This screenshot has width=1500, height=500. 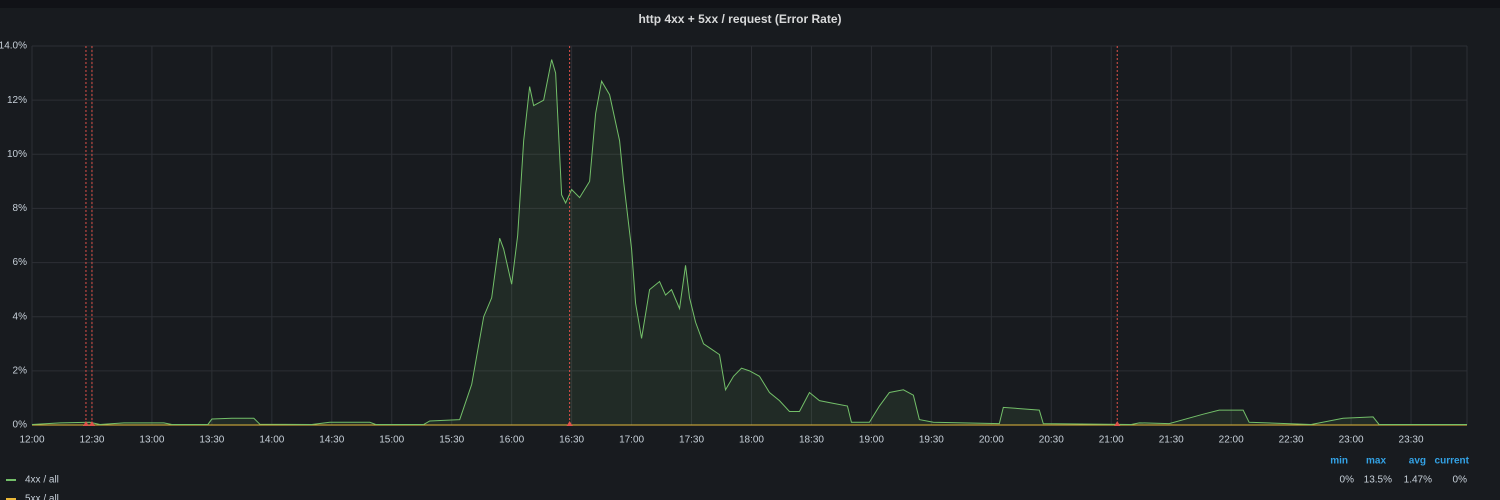 I want to click on y-tick-label: 2%, so click(x=20, y=370).